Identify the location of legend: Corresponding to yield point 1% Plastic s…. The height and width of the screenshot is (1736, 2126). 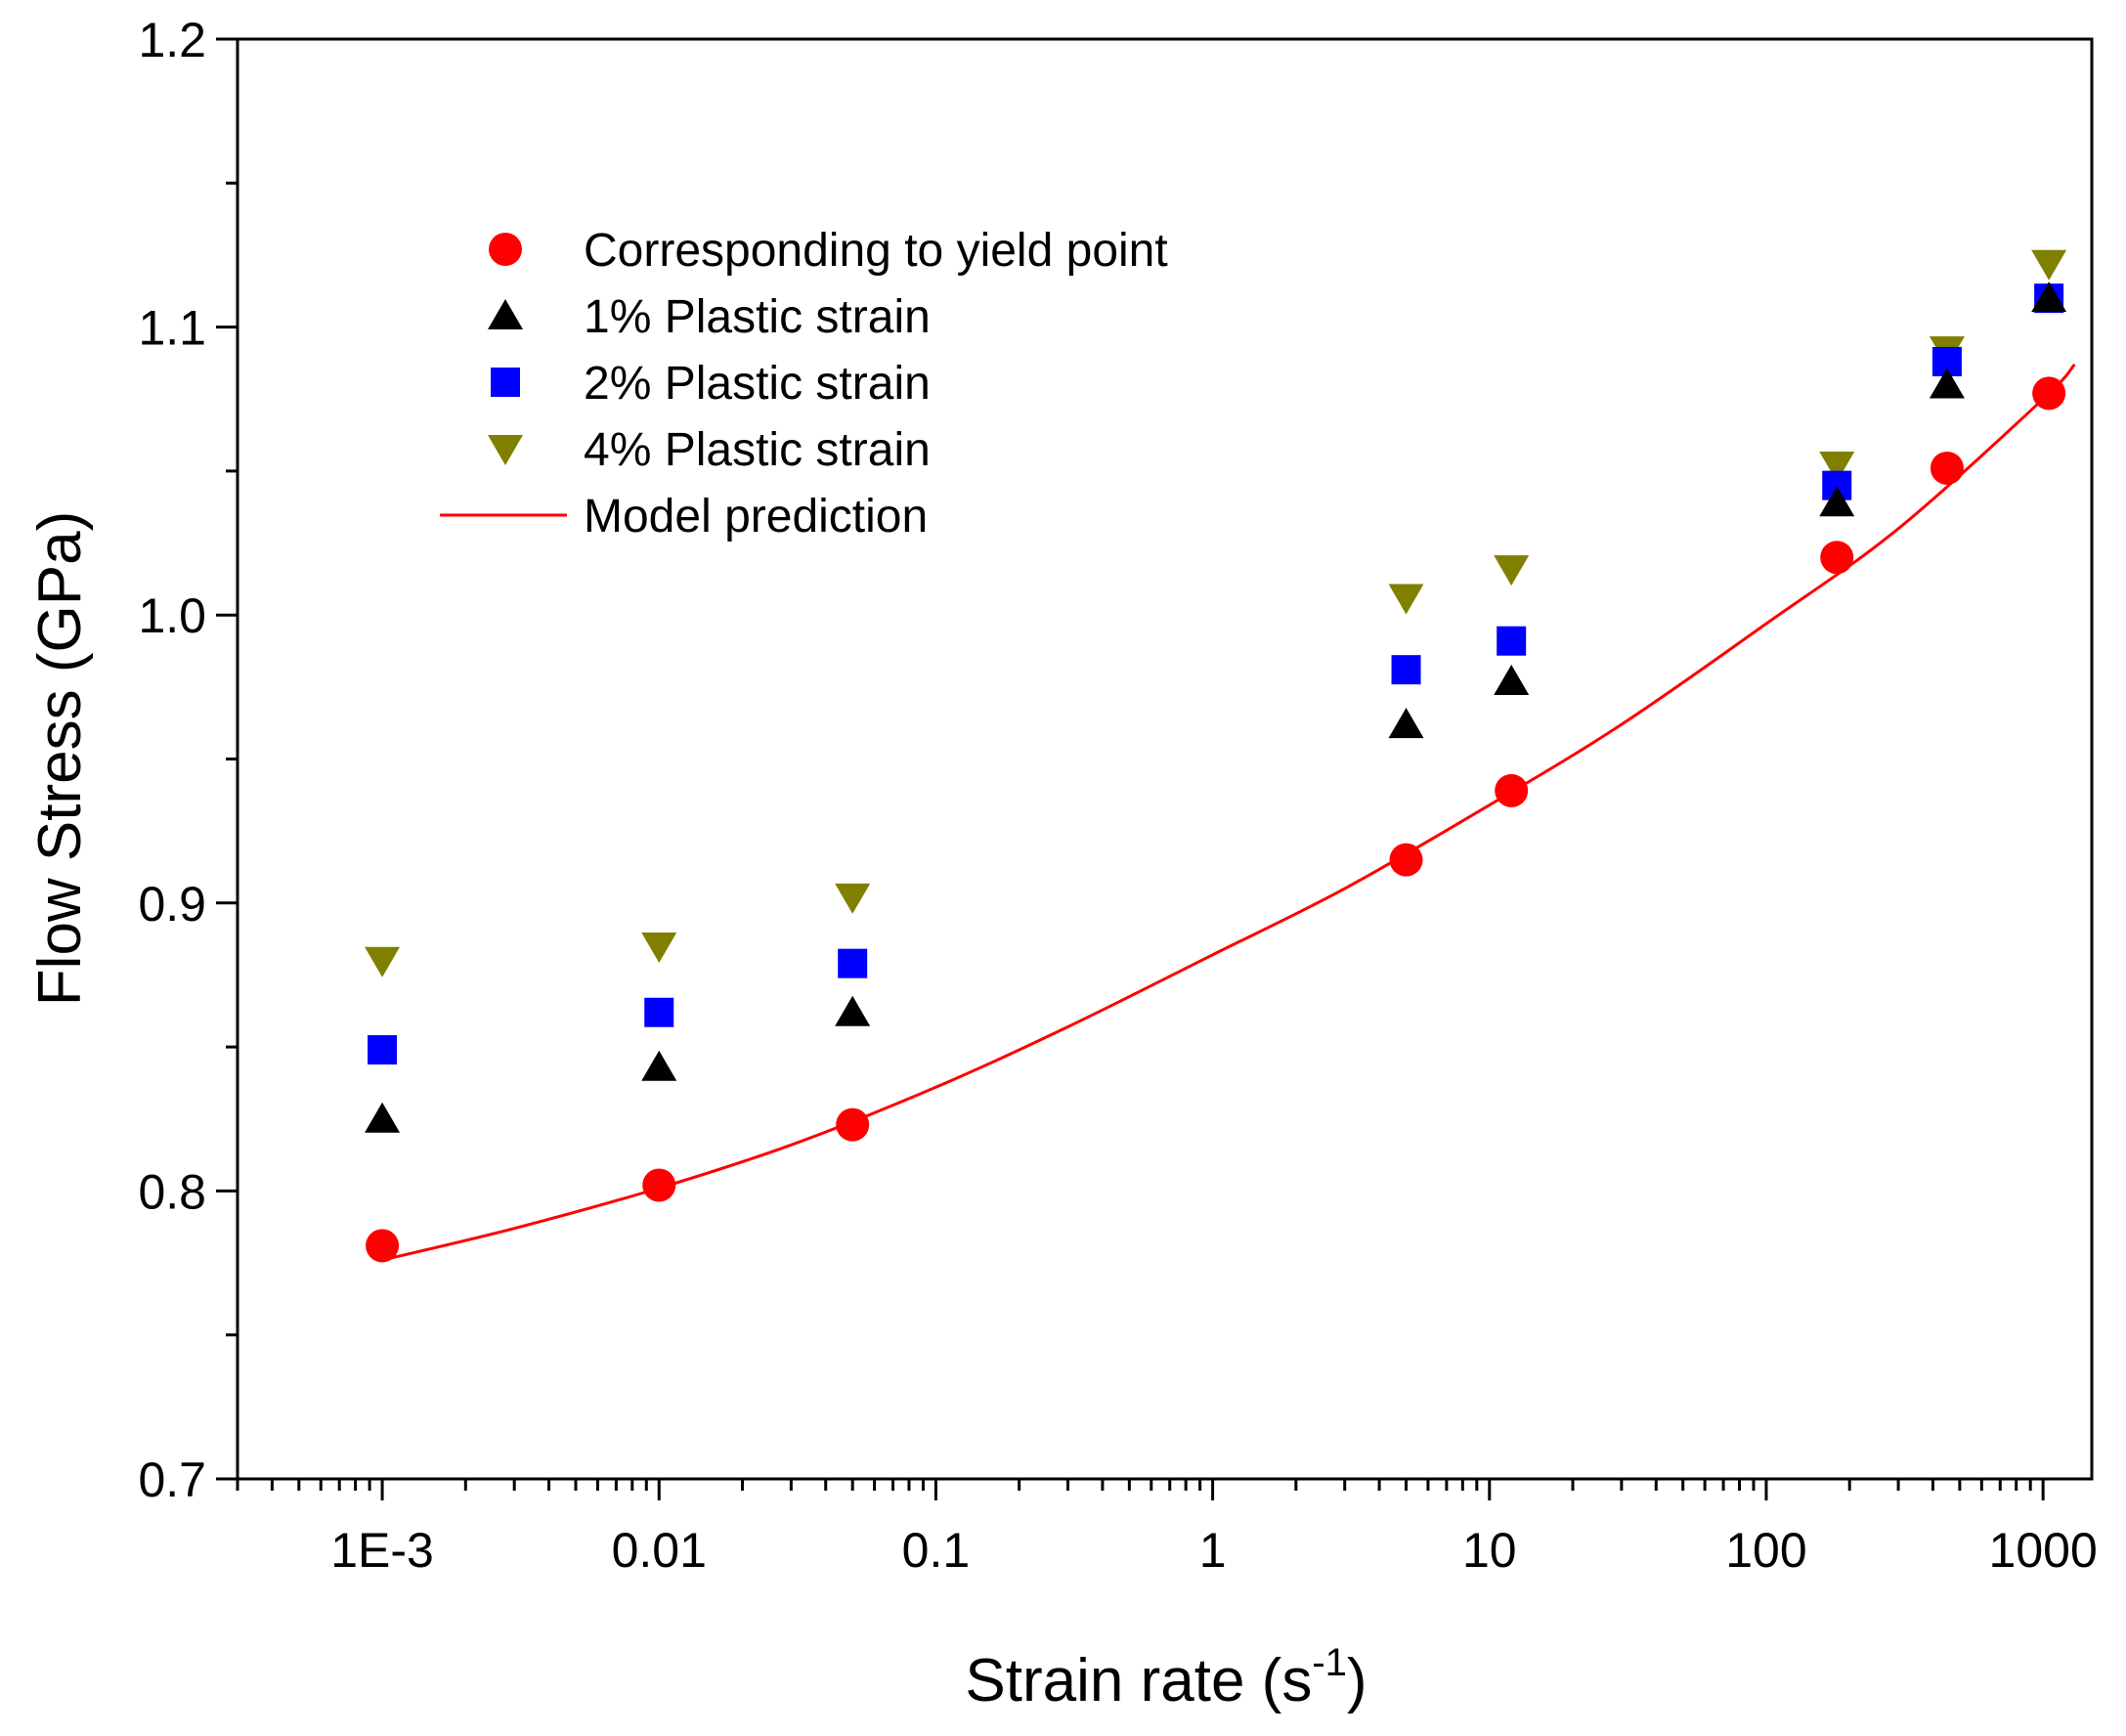
(804, 383).